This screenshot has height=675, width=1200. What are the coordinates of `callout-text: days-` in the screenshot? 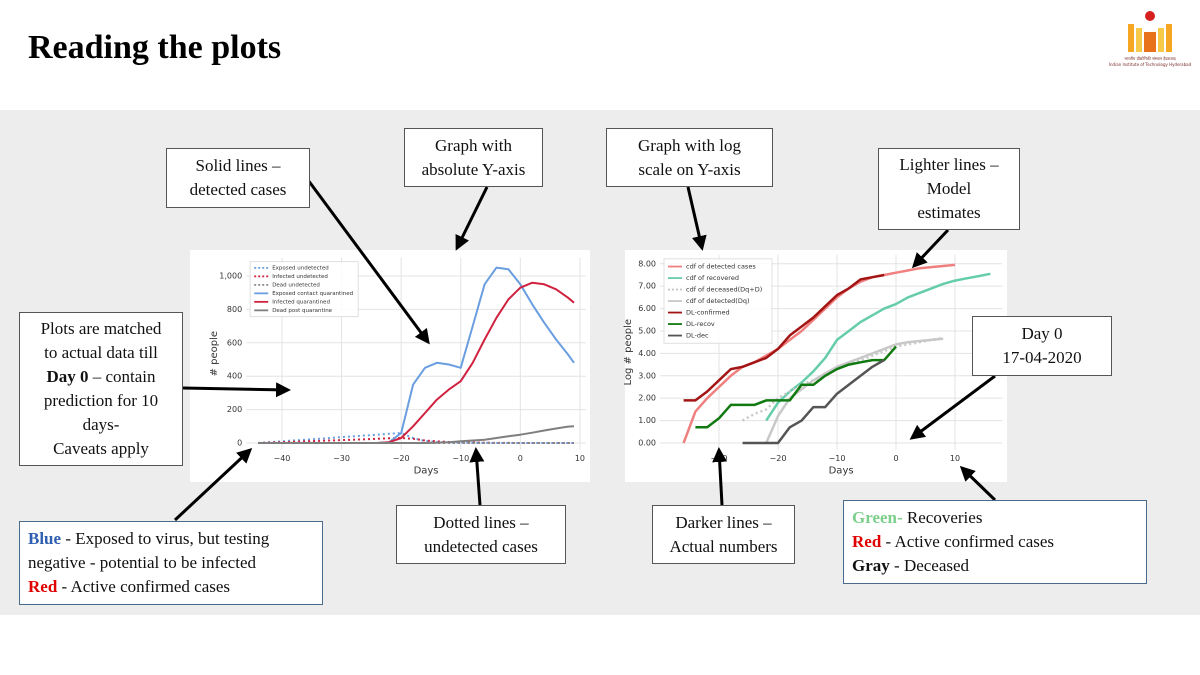 It's located at (101, 424).